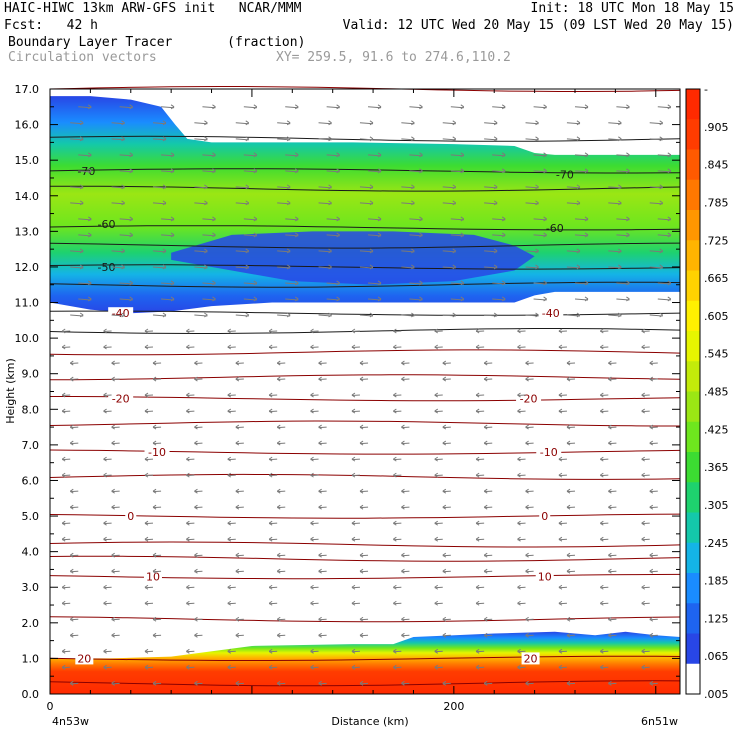 The height and width of the screenshot is (740, 740). Describe the element at coordinates (693, 391) in the screenshot. I see `colorbar-border` at that location.